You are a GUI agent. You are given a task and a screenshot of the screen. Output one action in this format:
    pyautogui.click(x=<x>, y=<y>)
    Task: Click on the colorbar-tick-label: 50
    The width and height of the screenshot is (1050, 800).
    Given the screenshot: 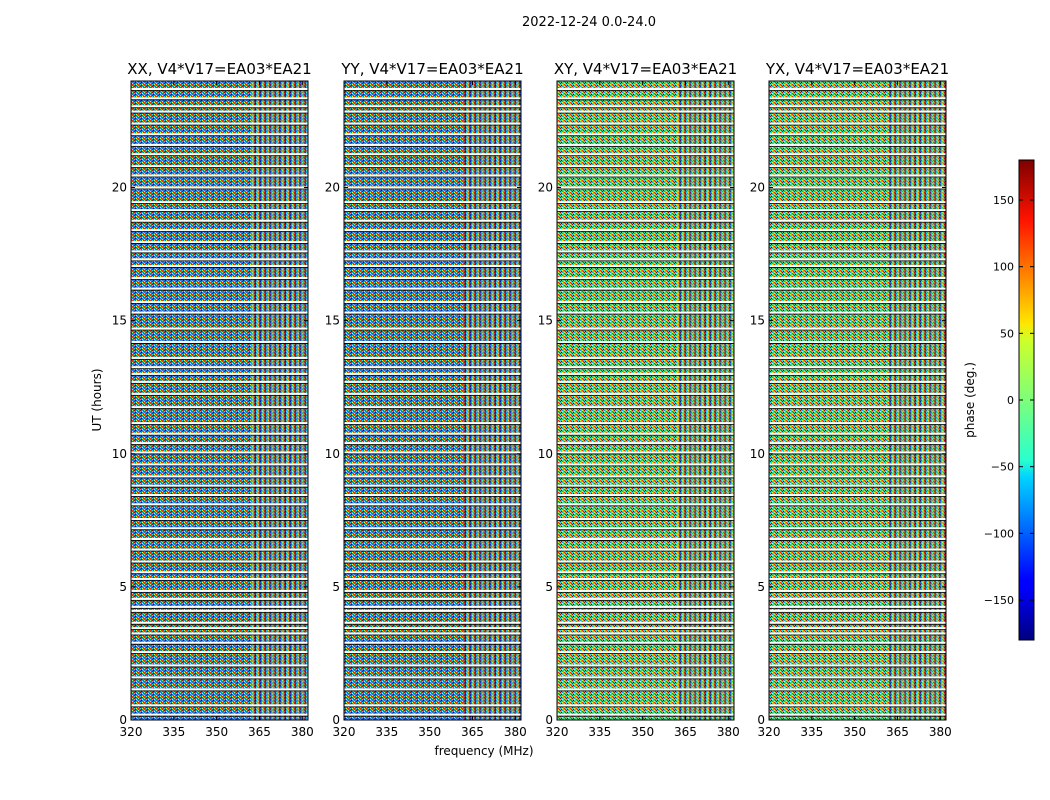 What is the action you would take?
    pyautogui.click(x=1007, y=333)
    